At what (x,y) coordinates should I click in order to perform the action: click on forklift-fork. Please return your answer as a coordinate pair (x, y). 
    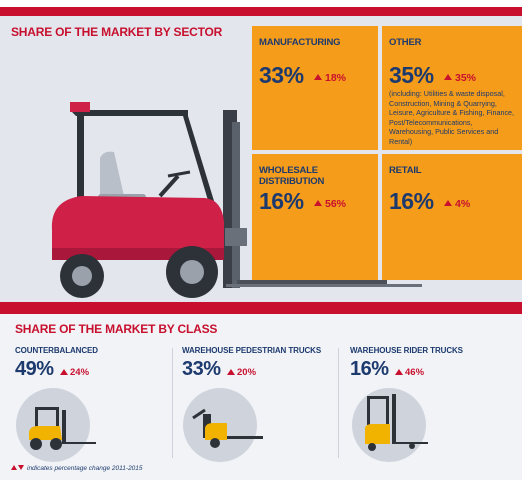
    Looking at the image, I should click on (312, 282).